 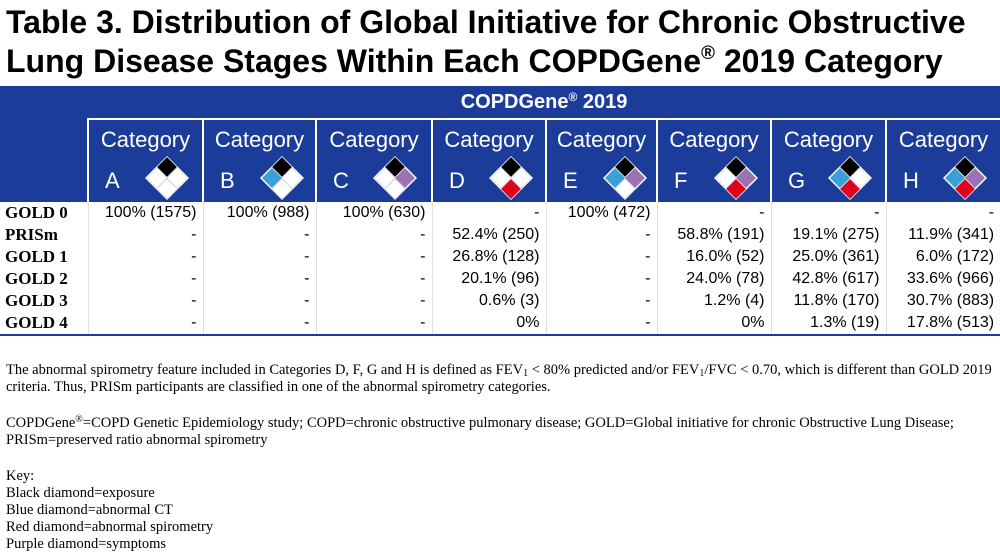 I want to click on category-letter: C, so click(x=341, y=180).